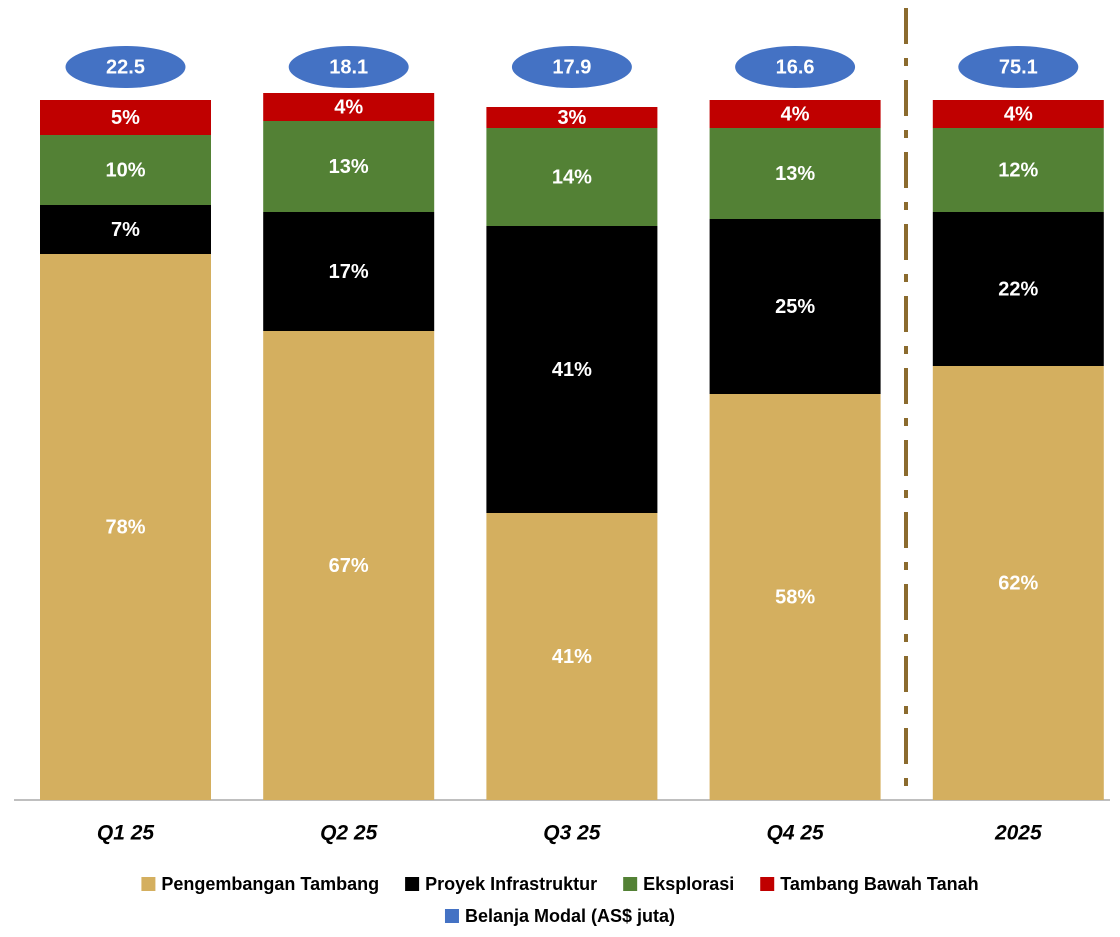  Describe the element at coordinates (795, 833) in the screenshot. I see `x-tick-label: Q4 25` at that location.